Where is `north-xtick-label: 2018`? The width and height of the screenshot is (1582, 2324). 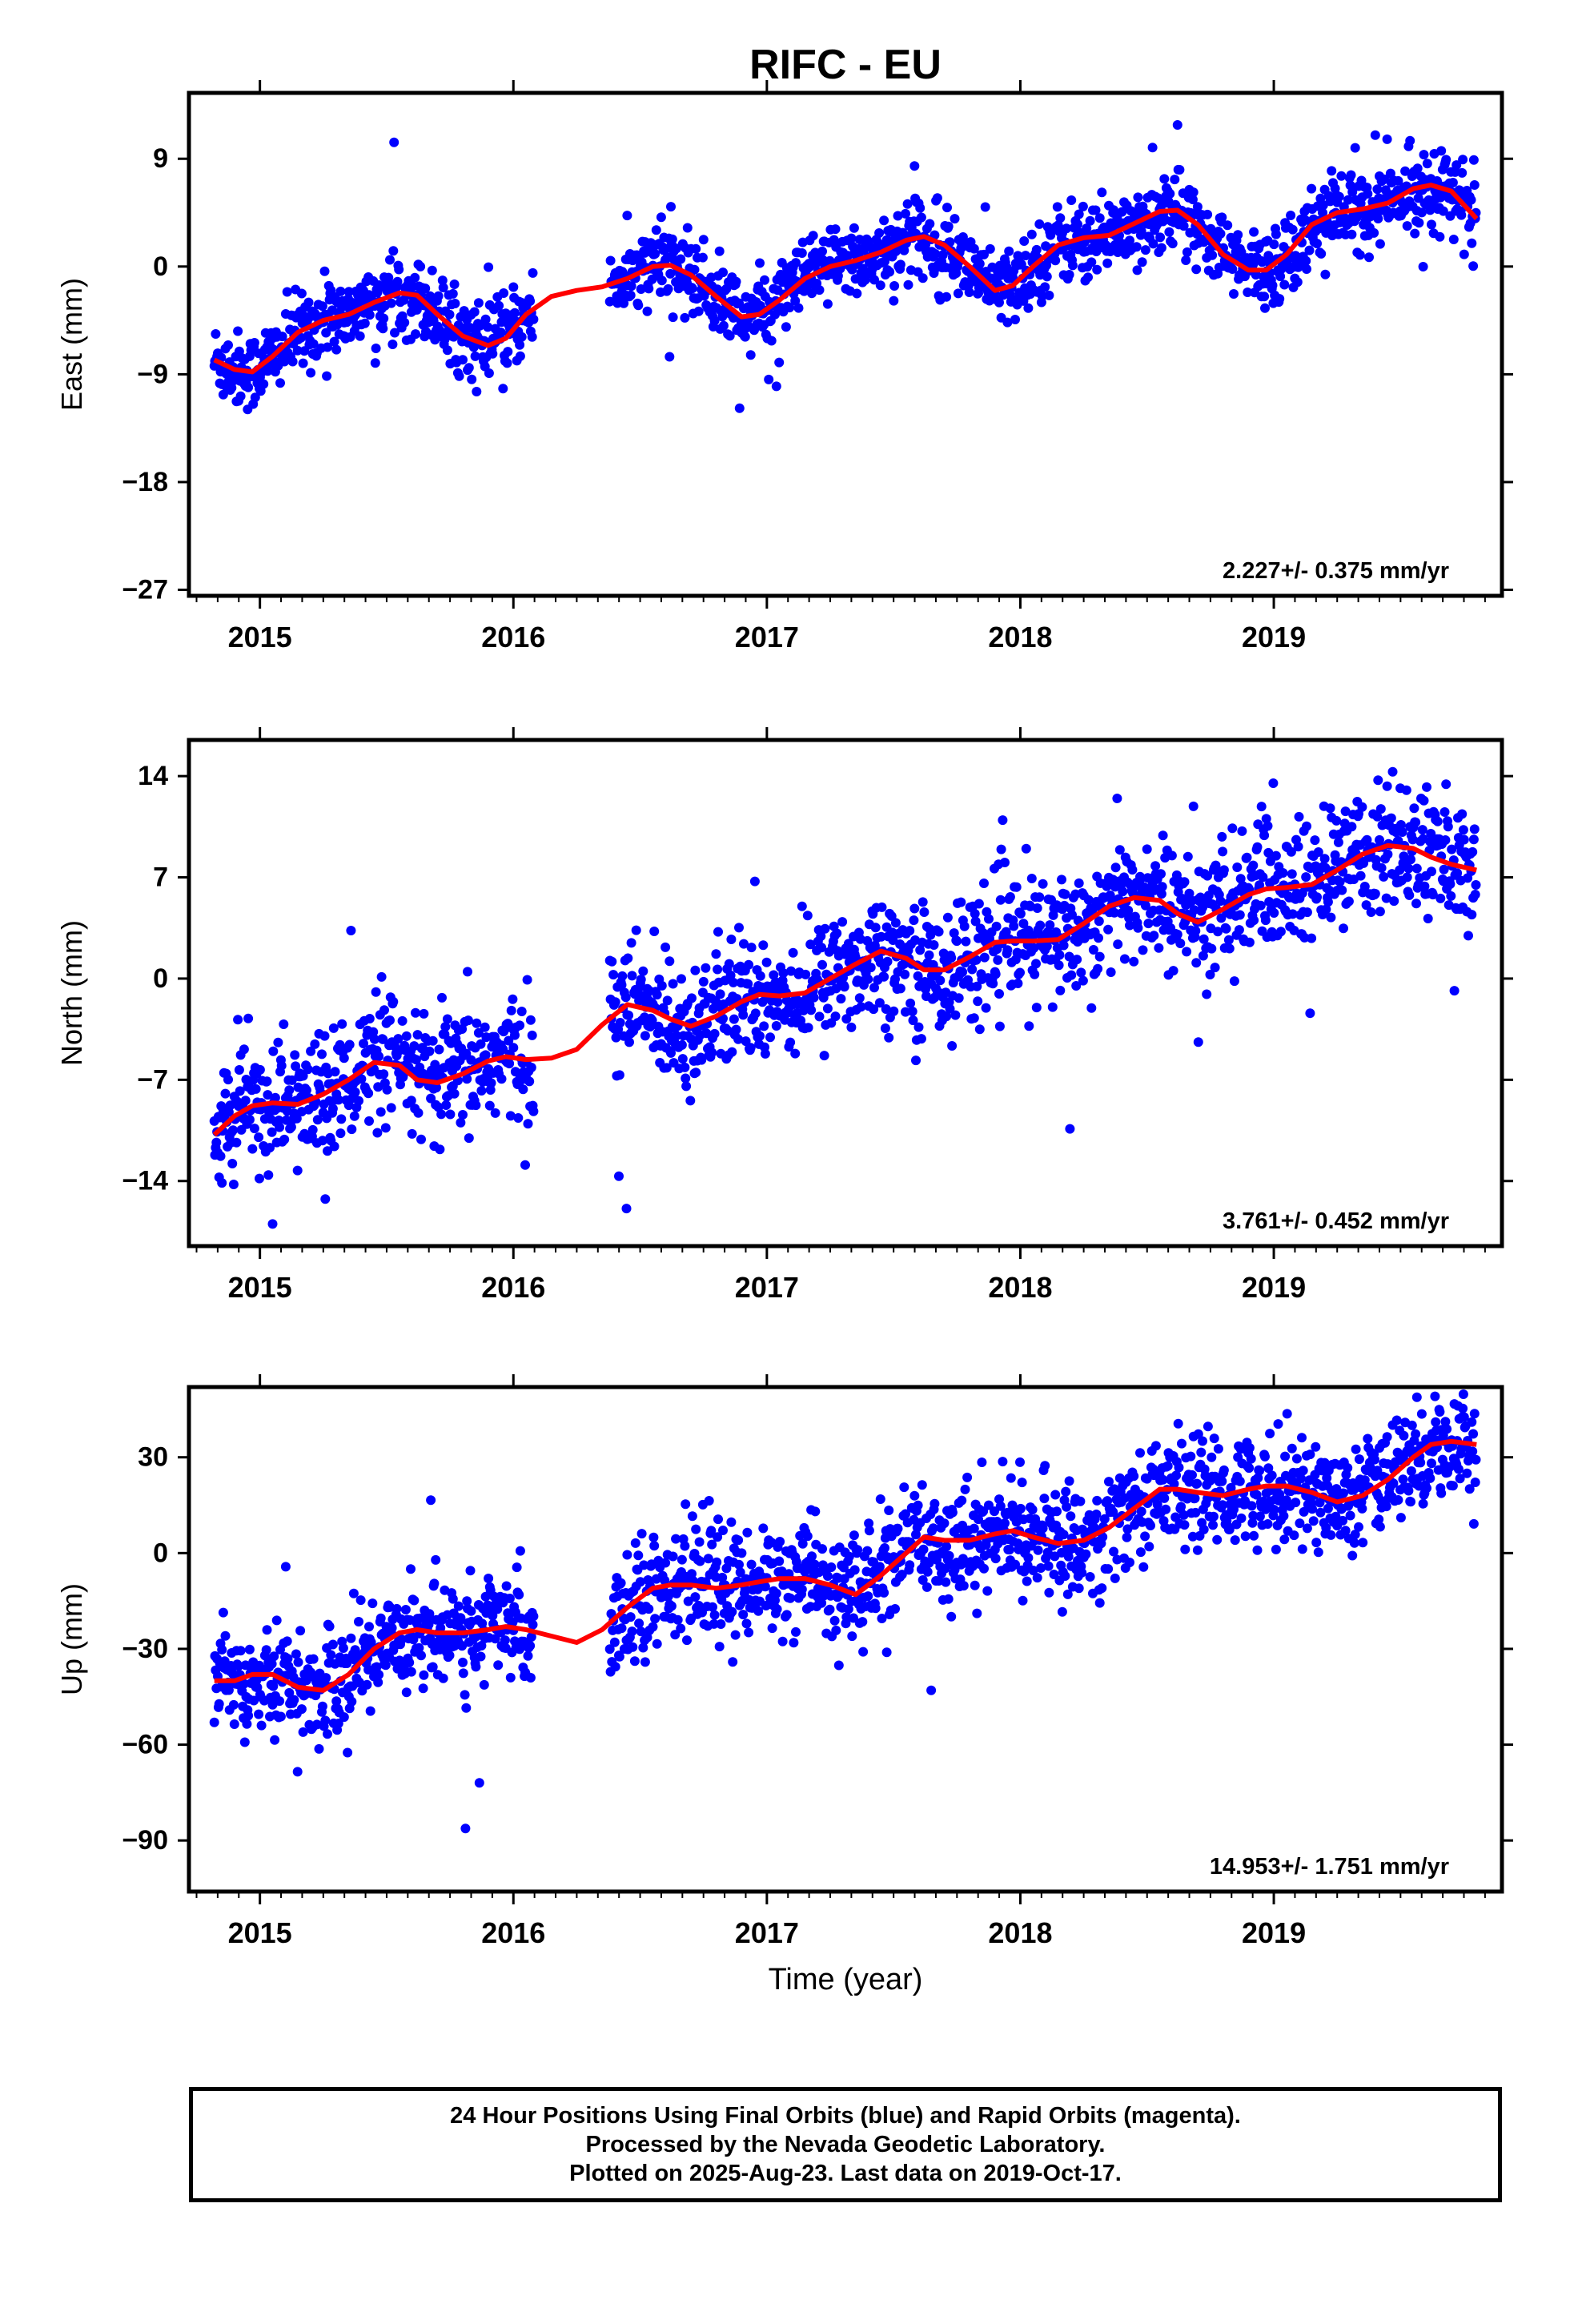 north-xtick-label: 2018 is located at coordinates (1020, 1287).